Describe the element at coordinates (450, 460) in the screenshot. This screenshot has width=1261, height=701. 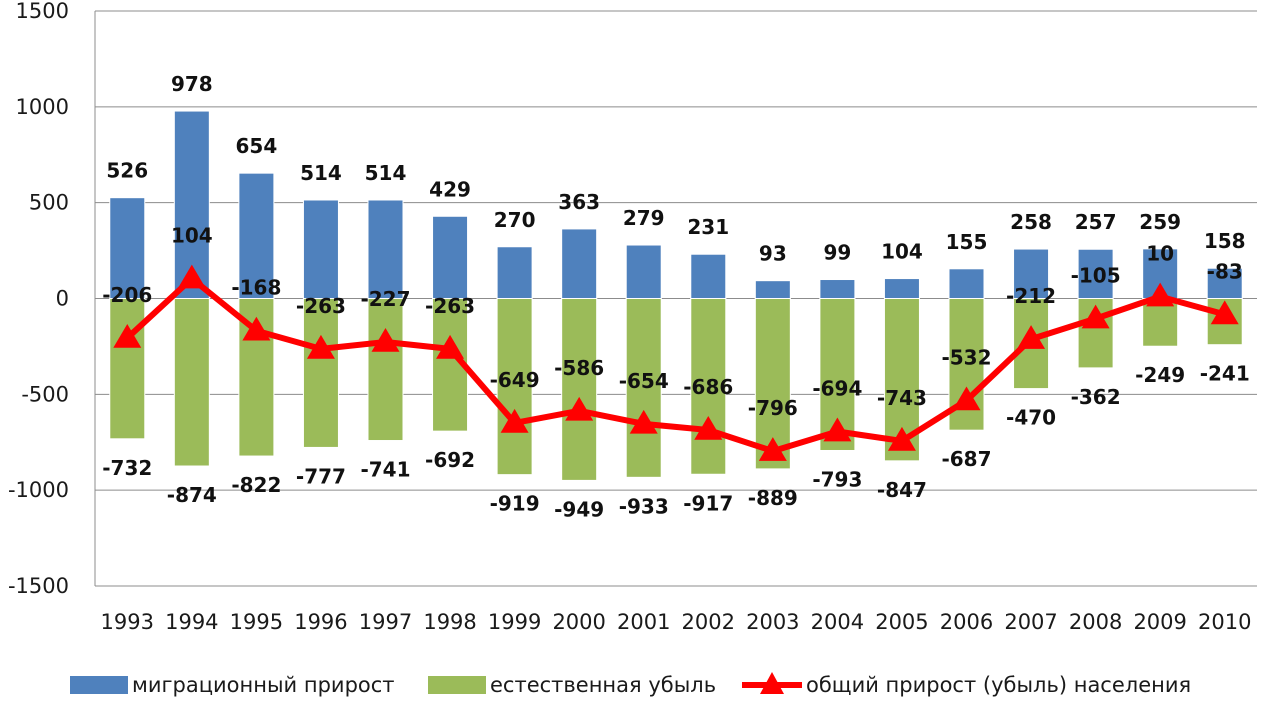
I see `natural-decline-value-label: -692` at that location.